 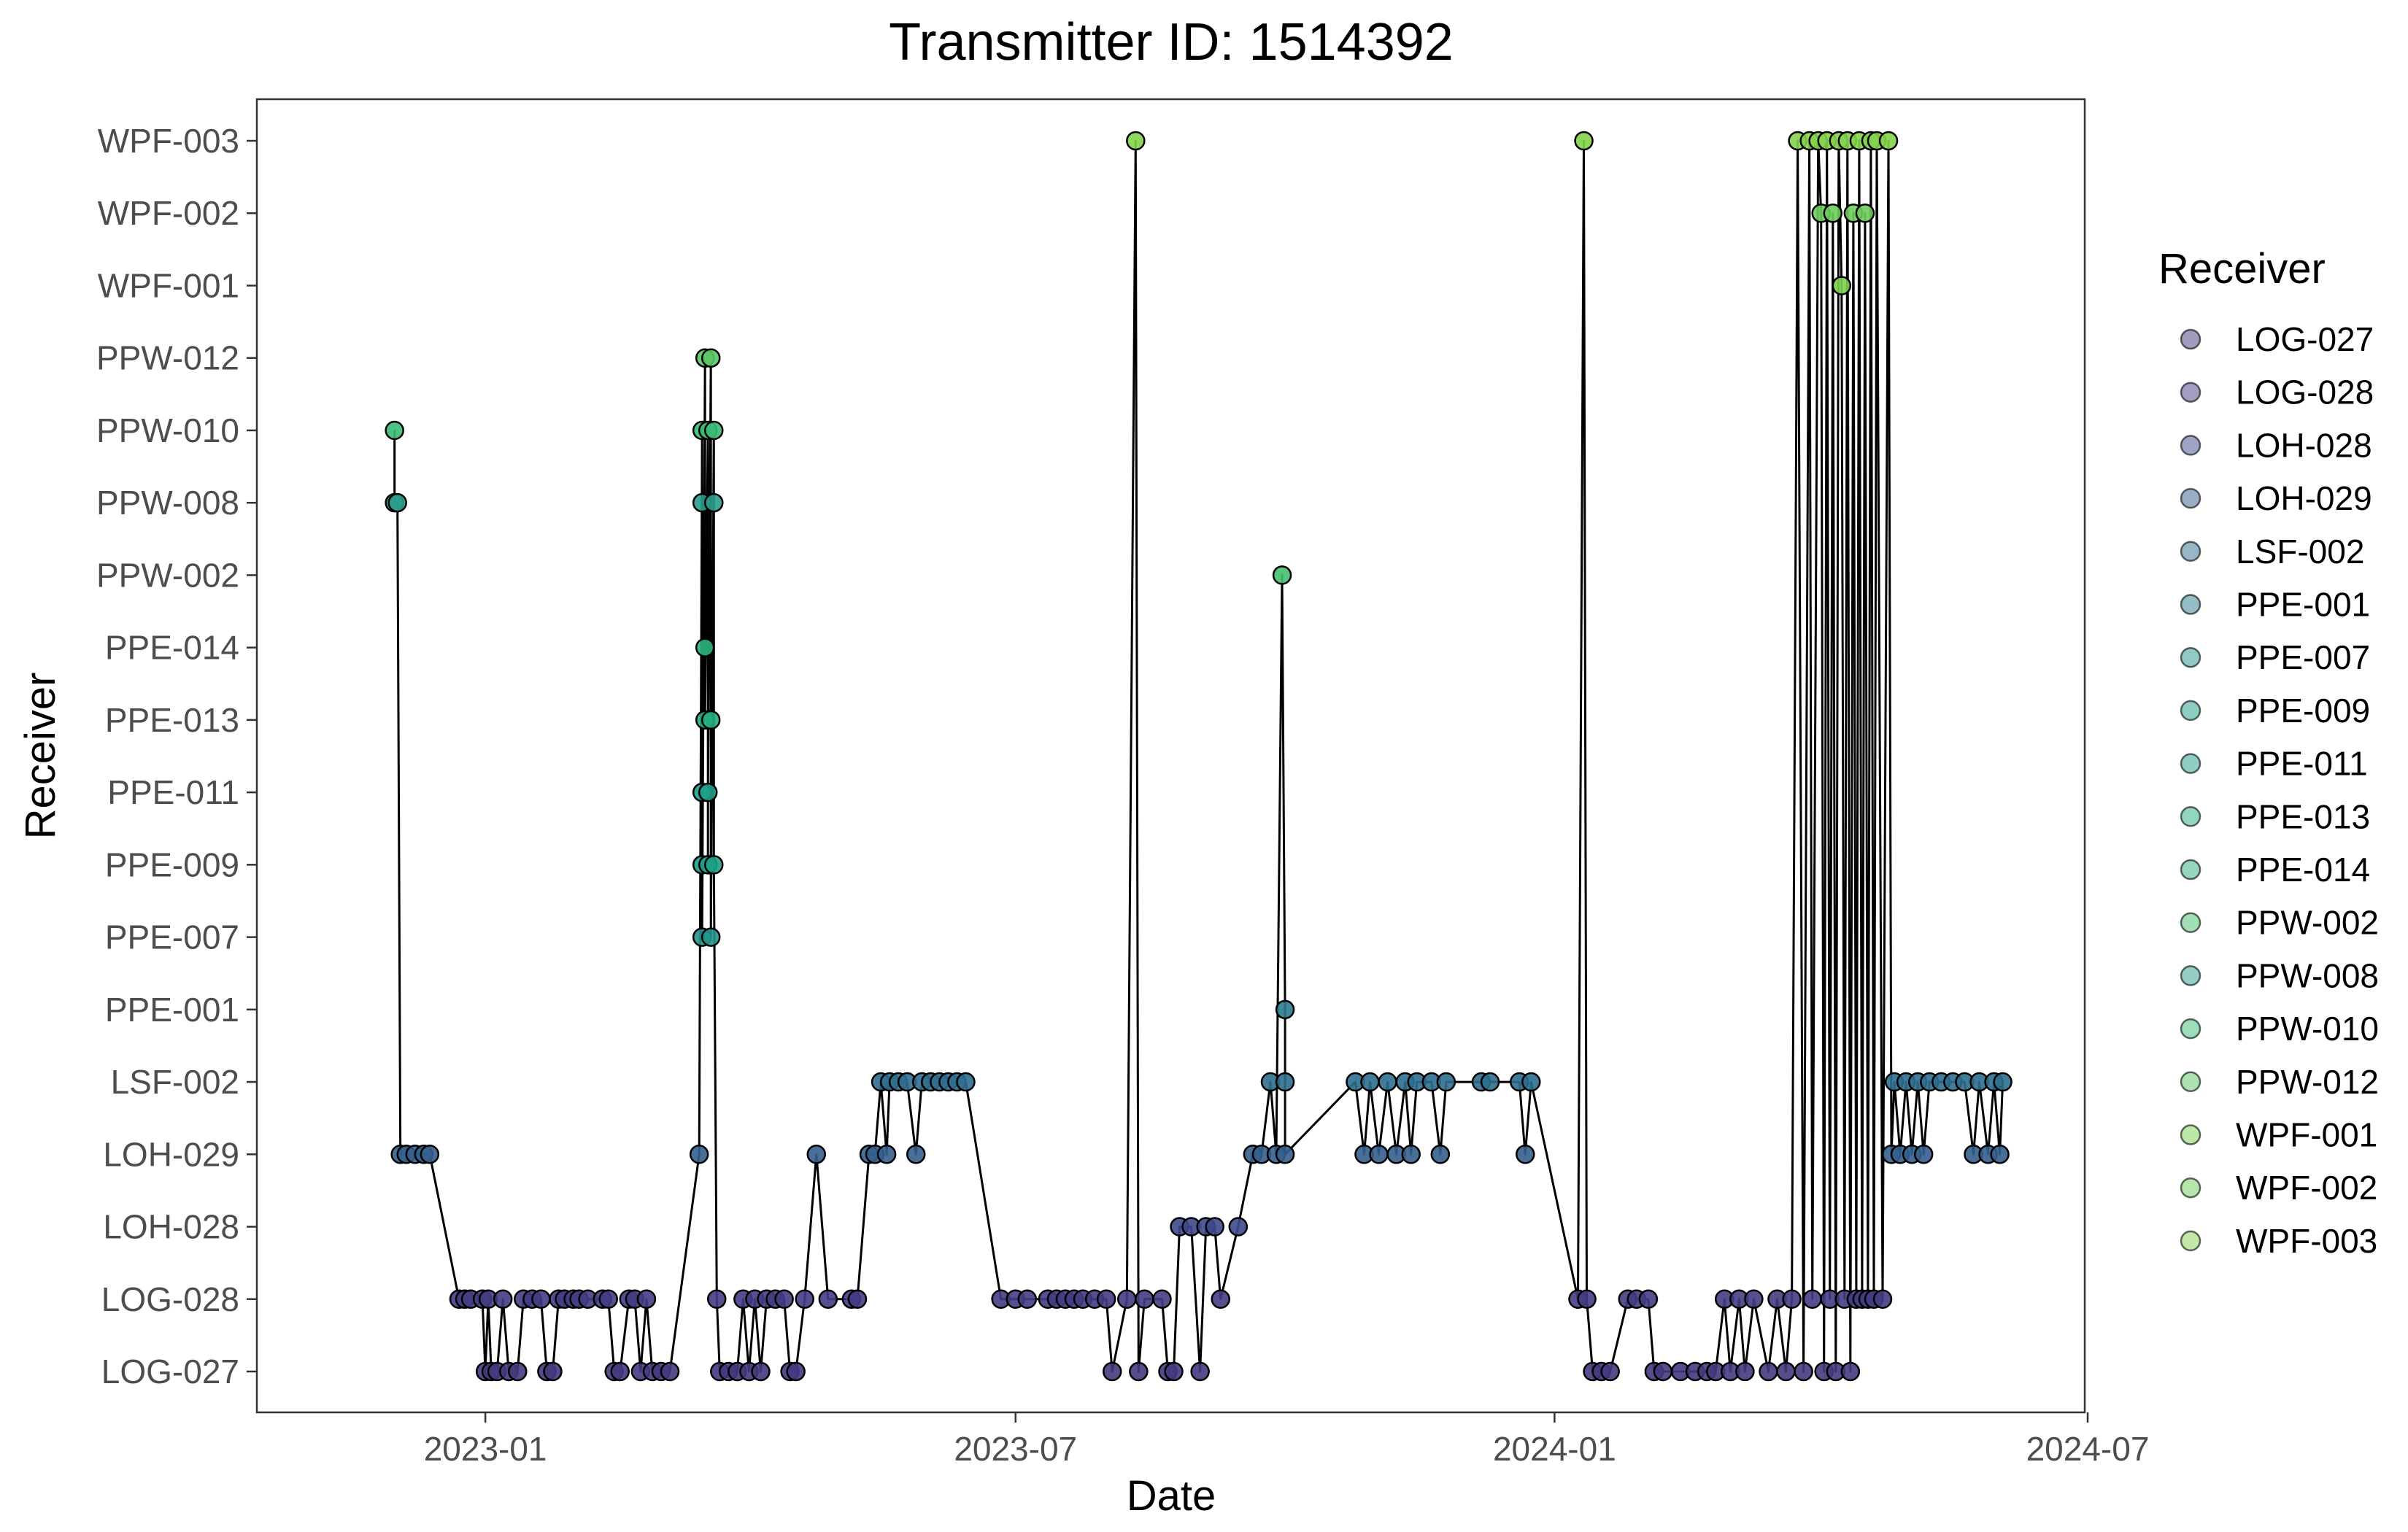 What do you see at coordinates (2306, 1241) in the screenshot?
I see `legend-label: WPF-003` at bounding box center [2306, 1241].